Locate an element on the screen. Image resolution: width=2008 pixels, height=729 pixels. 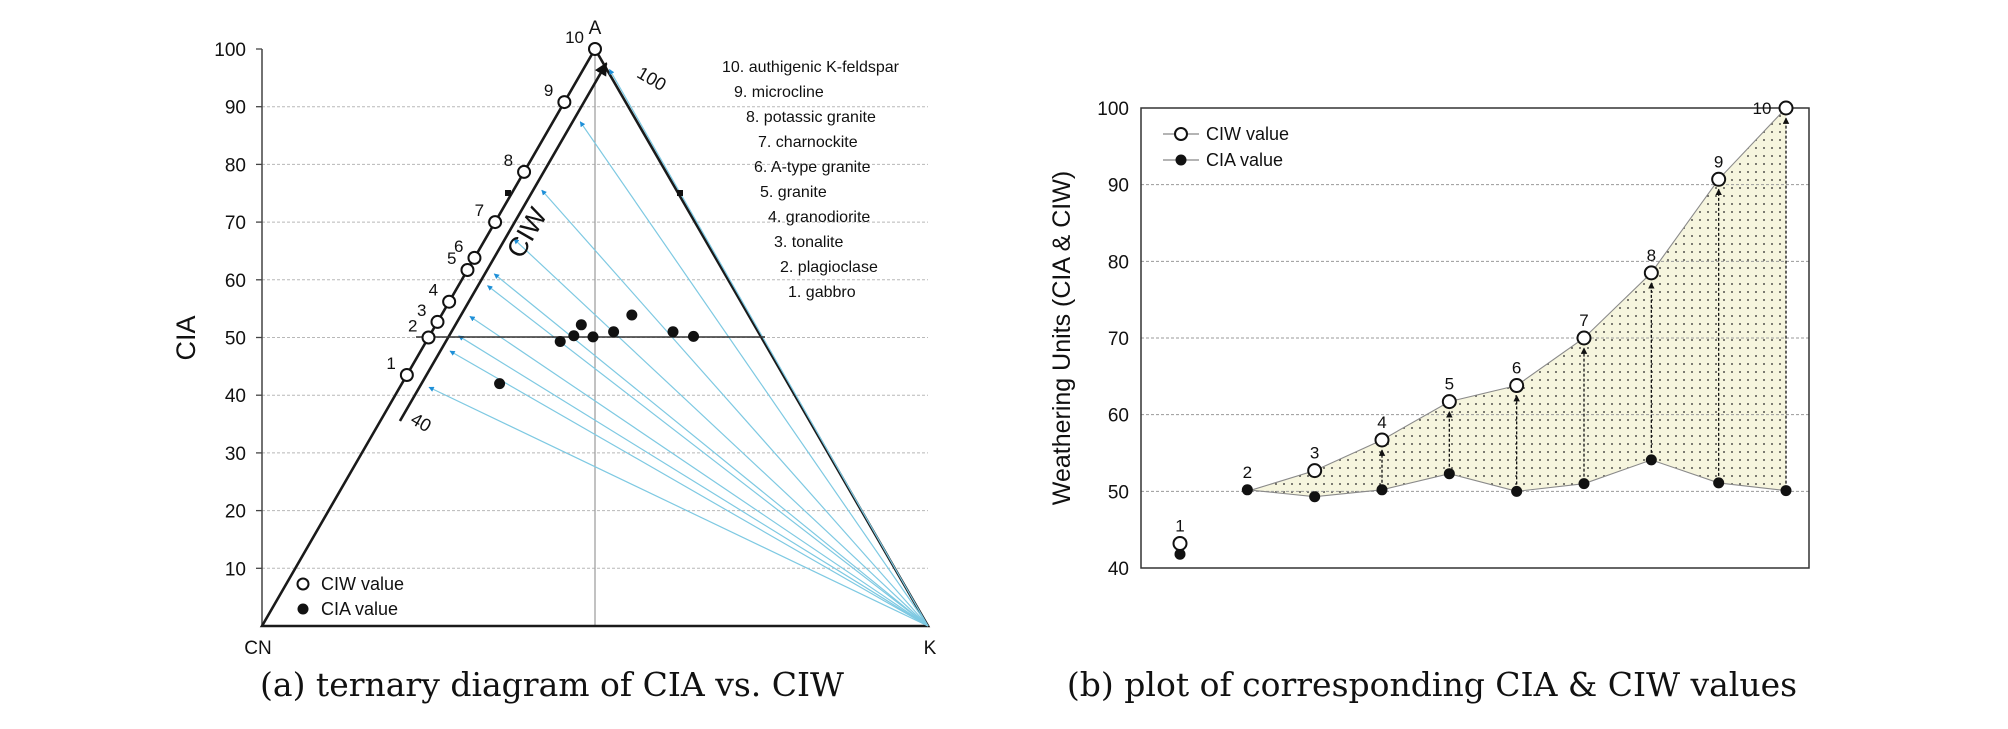
rock-type-item: 6. A-type granite is located at coordinates (812, 167).